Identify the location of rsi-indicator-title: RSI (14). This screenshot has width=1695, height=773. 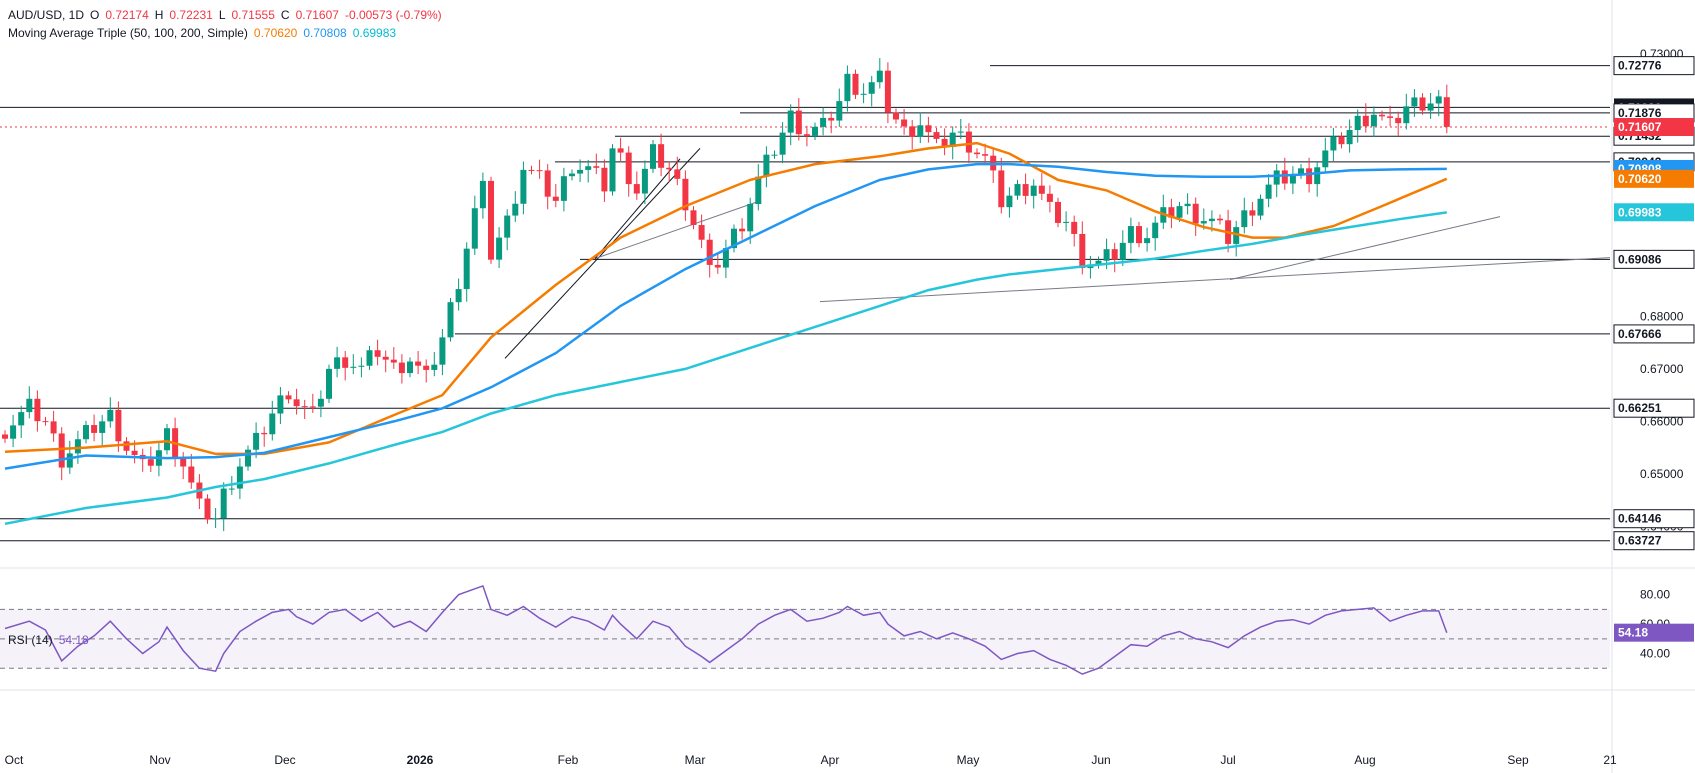
(30, 640).